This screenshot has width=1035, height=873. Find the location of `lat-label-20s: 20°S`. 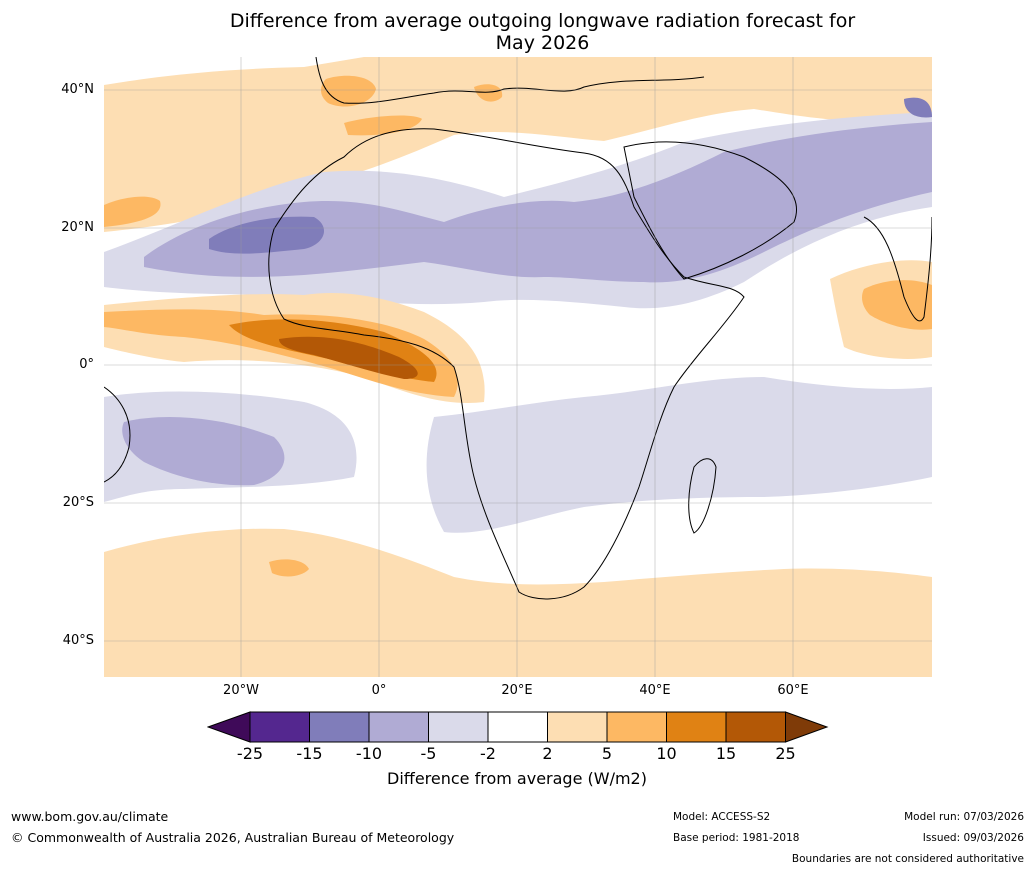

lat-label-20s: 20°S is located at coordinates (78, 502).